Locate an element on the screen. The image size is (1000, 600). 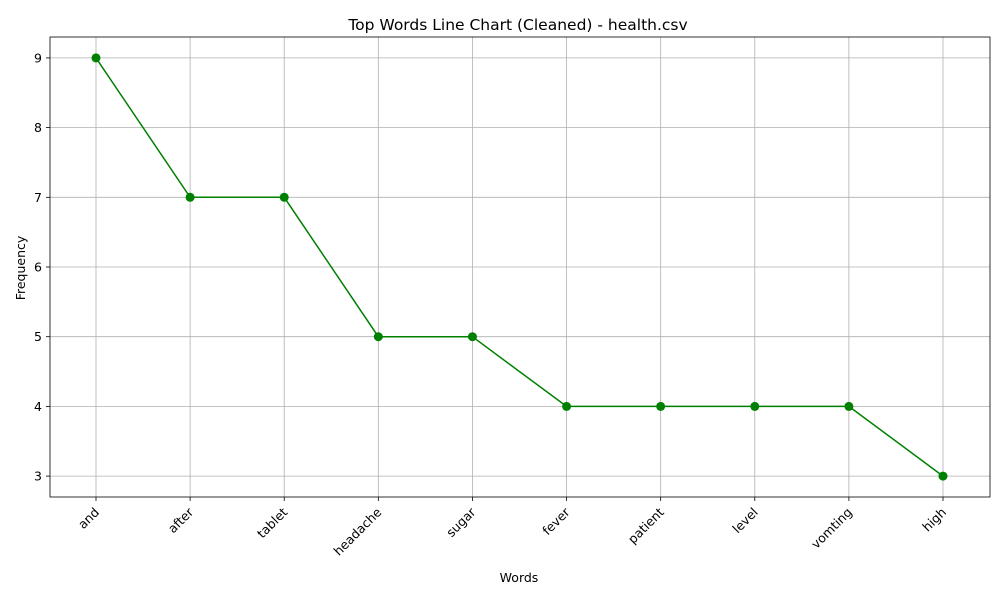
y-tick-label: 5 is located at coordinates (38, 336).